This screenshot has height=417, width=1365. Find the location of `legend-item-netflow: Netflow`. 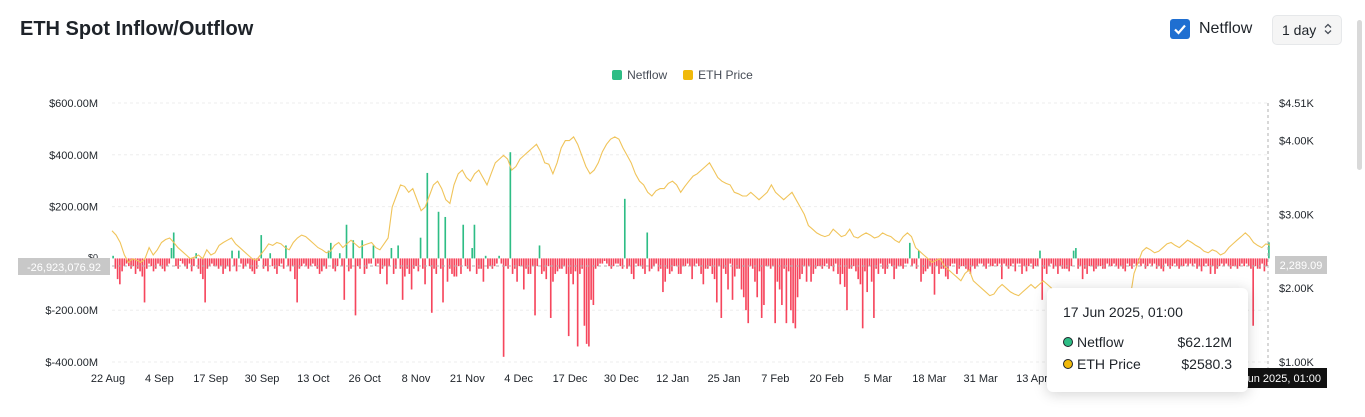

legend-item-netflow: Netflow is located at coordinates (639, 75).